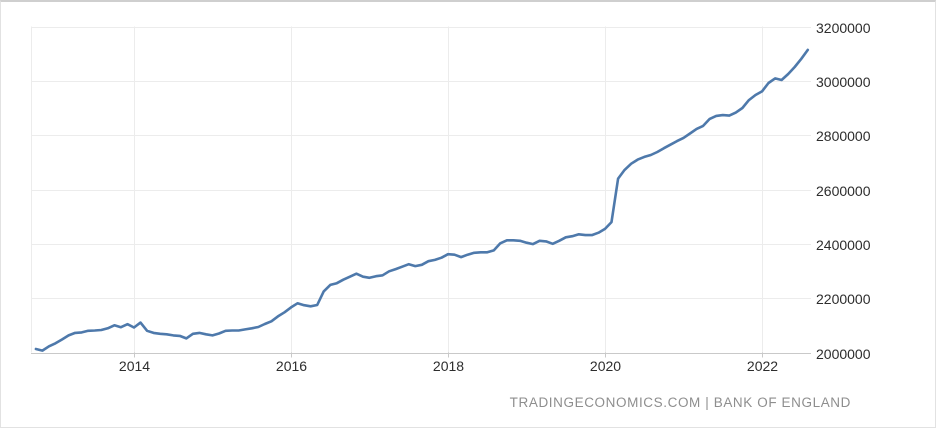 The height and width of the screenshot is (428, 936). I want to click on y-axis-tick-label: 3000000, so click(843, 81).